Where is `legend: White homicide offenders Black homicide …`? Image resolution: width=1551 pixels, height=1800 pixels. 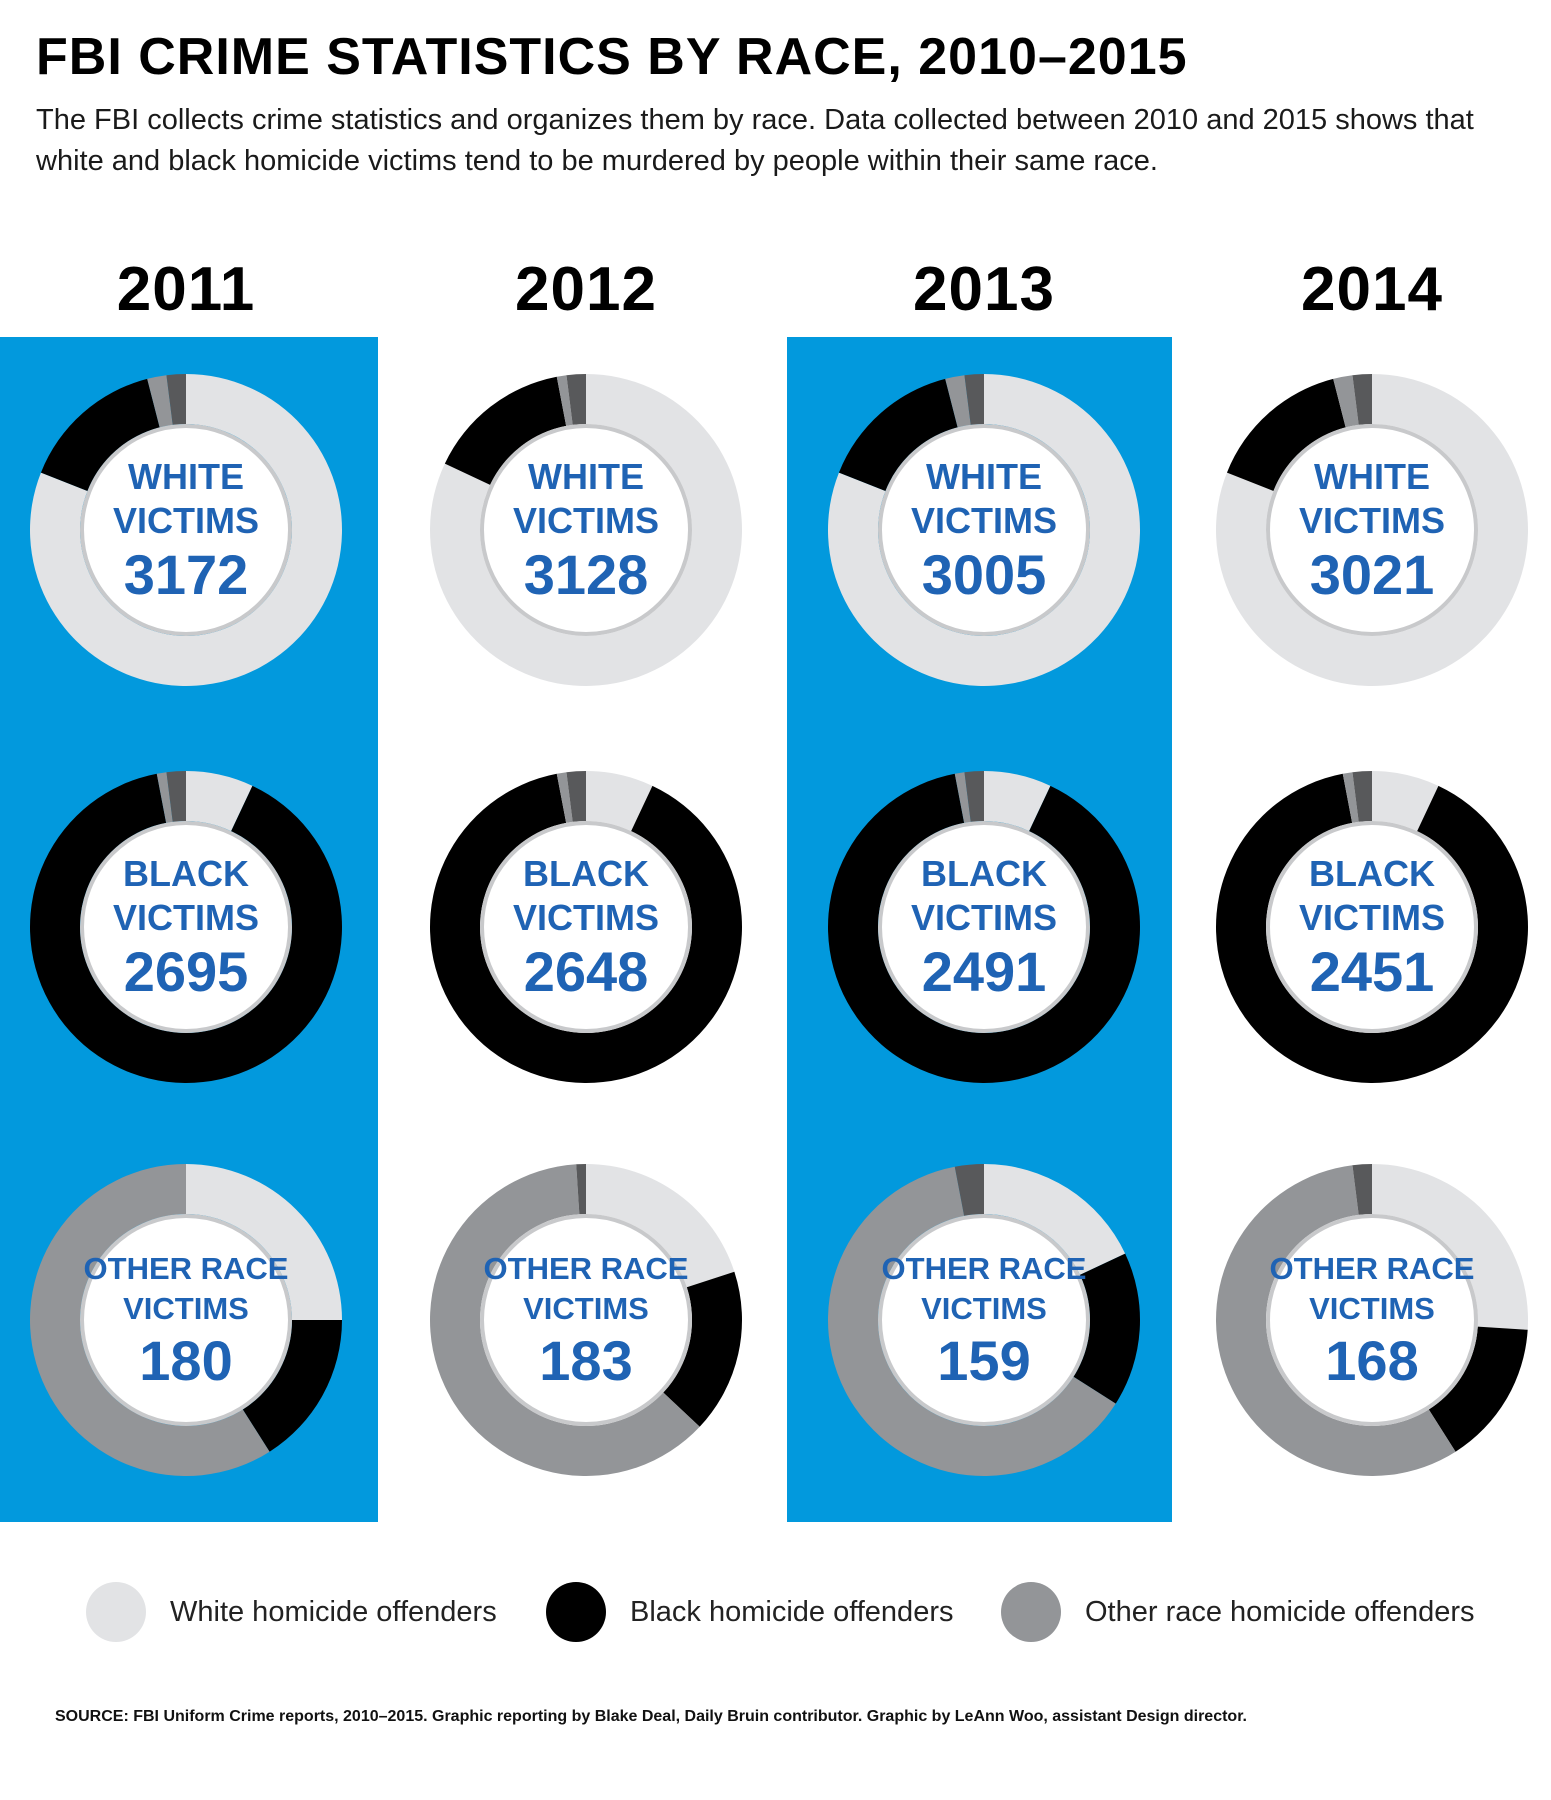
legend: White homicide offenders Black homicide … is located at coordinates (786, 1612).